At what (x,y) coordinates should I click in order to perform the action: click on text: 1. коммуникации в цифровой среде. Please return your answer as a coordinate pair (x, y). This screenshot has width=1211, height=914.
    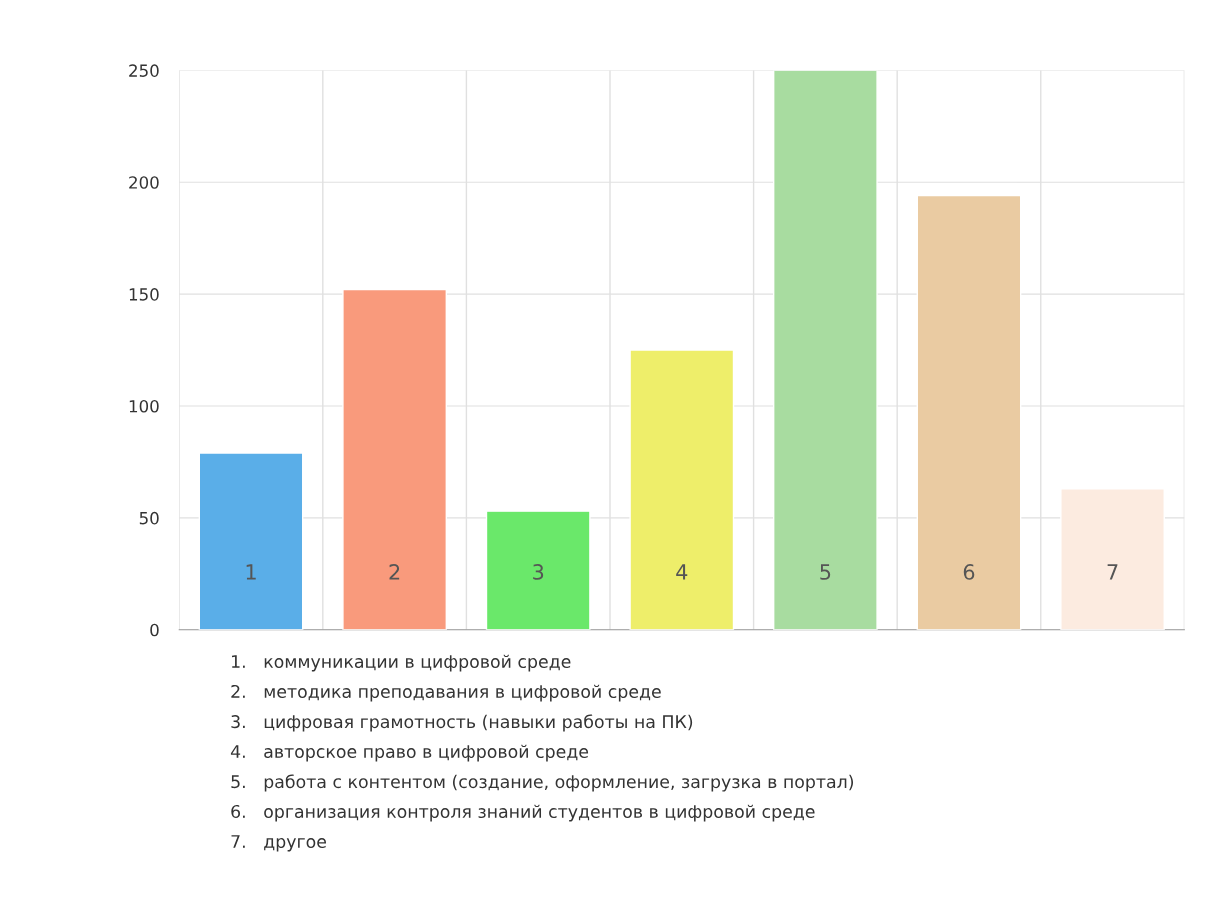
    Looking at the image, I should click on (401, 663).